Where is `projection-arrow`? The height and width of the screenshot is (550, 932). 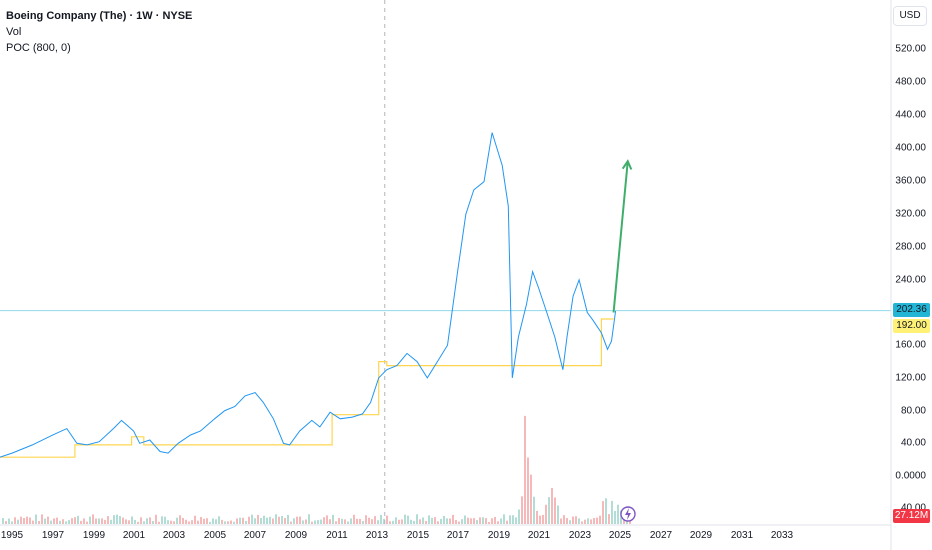 projection-arrow is located at coordinates (622, 236).